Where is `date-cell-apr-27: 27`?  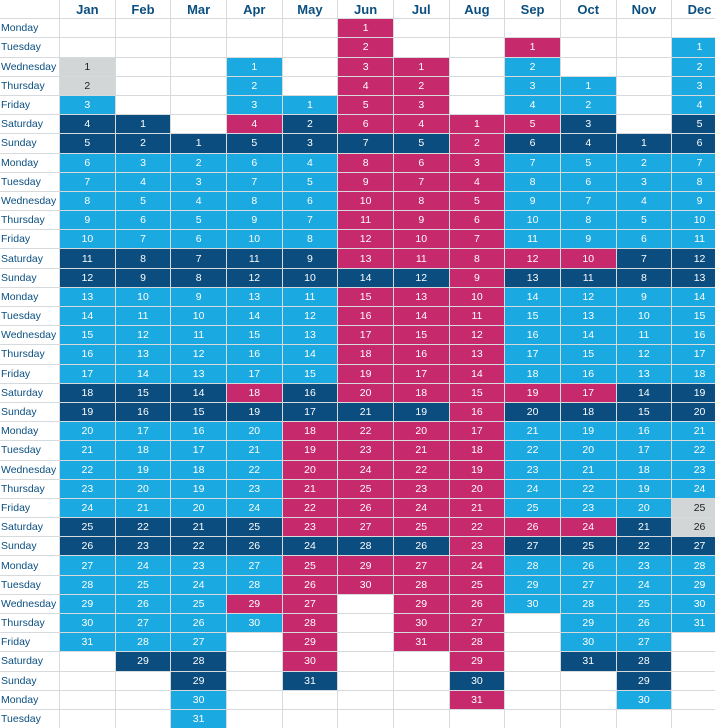
date-cell-apr-27: 27 is located at coordinates (254, 565).